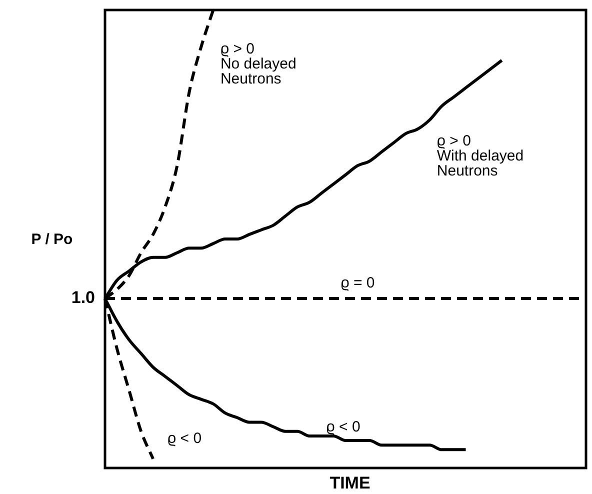  I want to click on series-label: ϱ > 0 With delayed Neutrons, so click(480, 156).